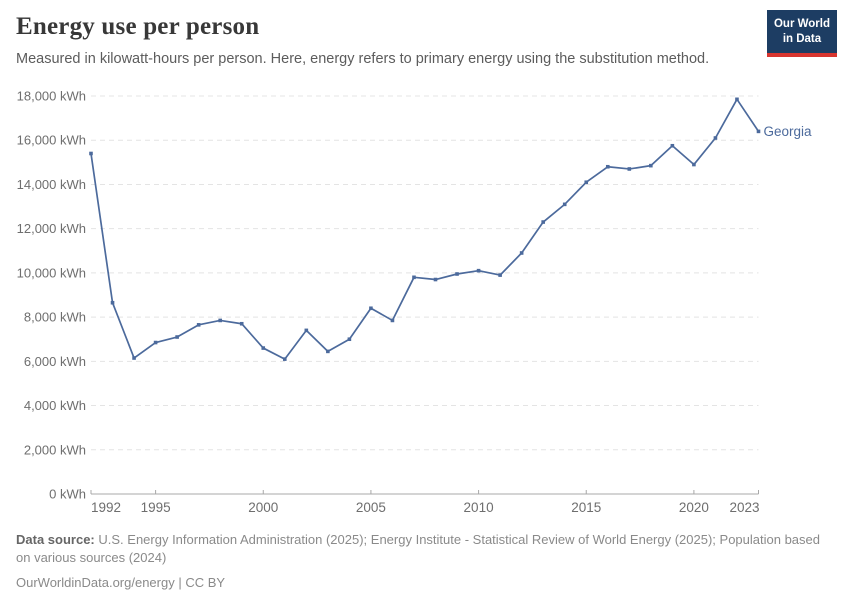 Image resolution: width=850 pixels, height=600 pixels. What do you see at coordinates (371, 507) in the screenshot?
I see `svg-text: 2005` at bounding box center [371, 507].